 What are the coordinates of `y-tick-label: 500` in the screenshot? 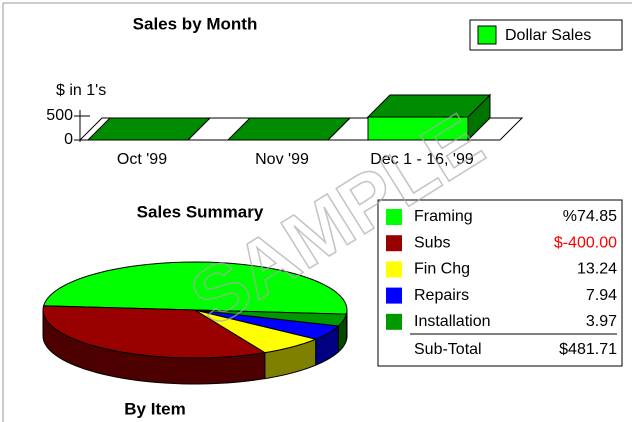 It's located at (59, 115).